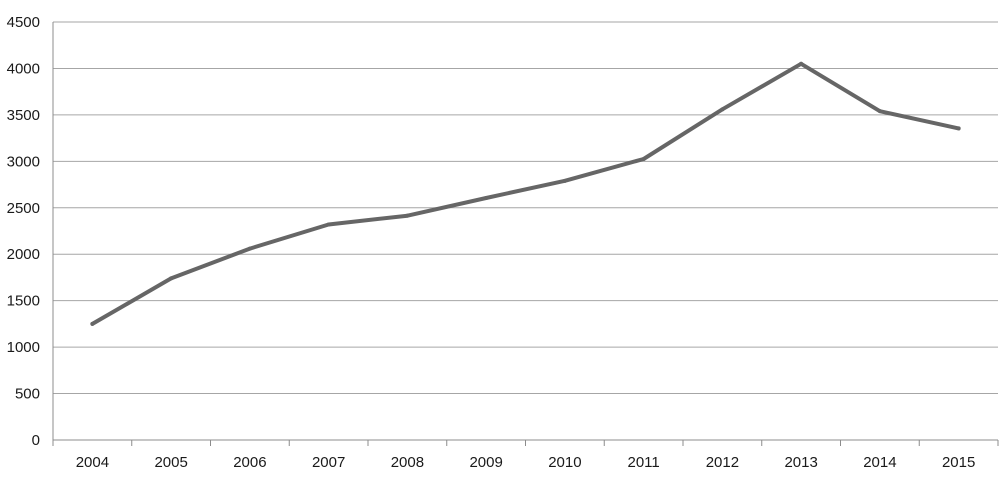 The image size is (1000, 486). What do you see at coordinates (23, 208) in the screenshot?
I see `y-tick-label: 2500` at bounding box center [23, 208].